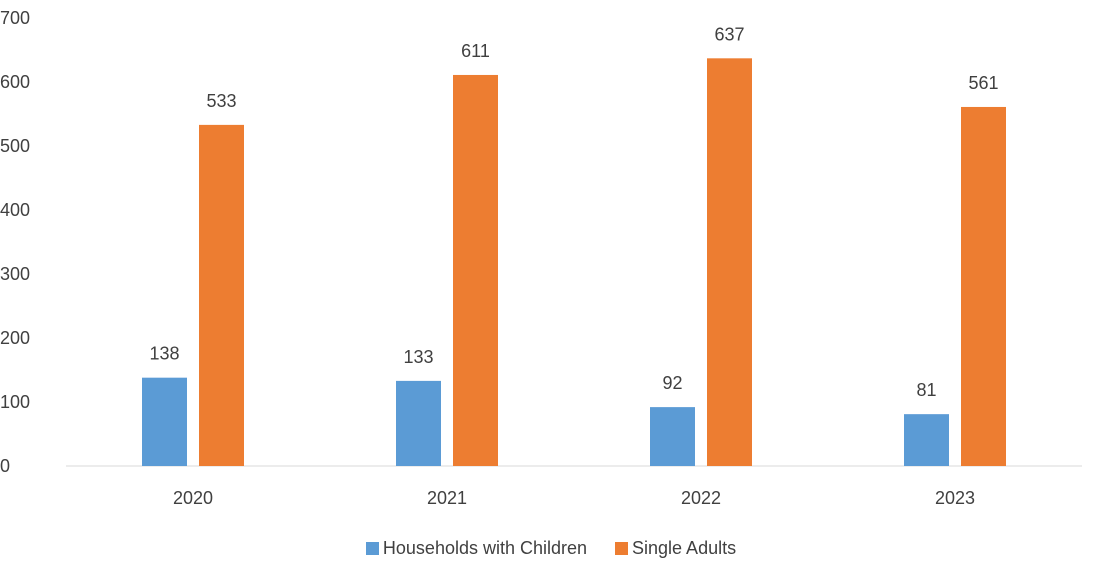  What do you see at coordinates (15, 274) in the screenshot?
I see `y-tick-label: 300` at bounding box center [15, 274].